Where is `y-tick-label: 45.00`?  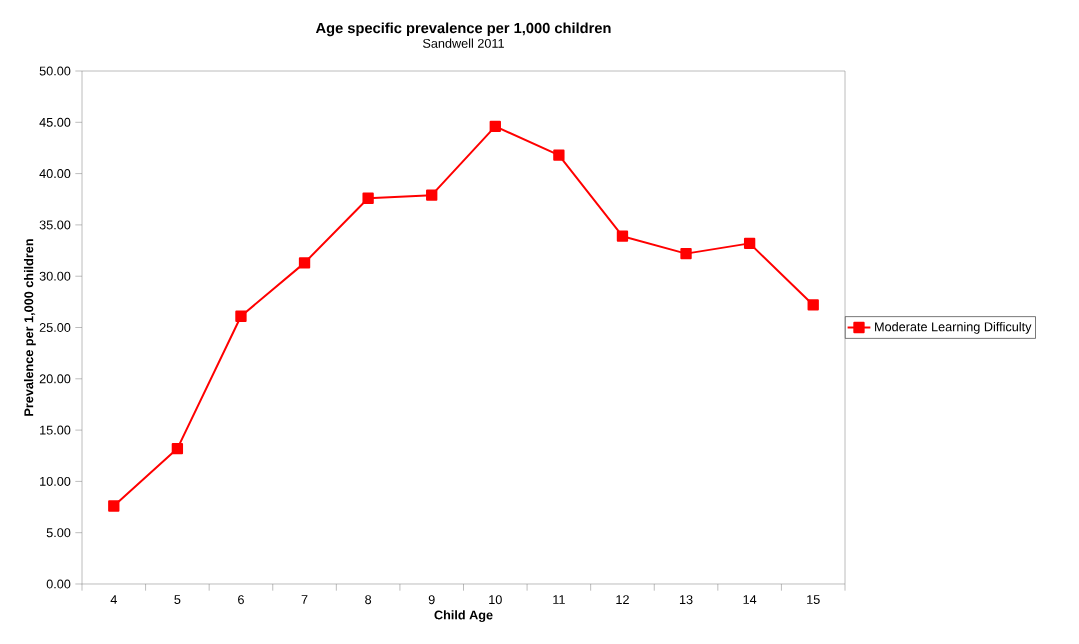
y-tick-label: 45.00 is located at coordinates (55, 122).